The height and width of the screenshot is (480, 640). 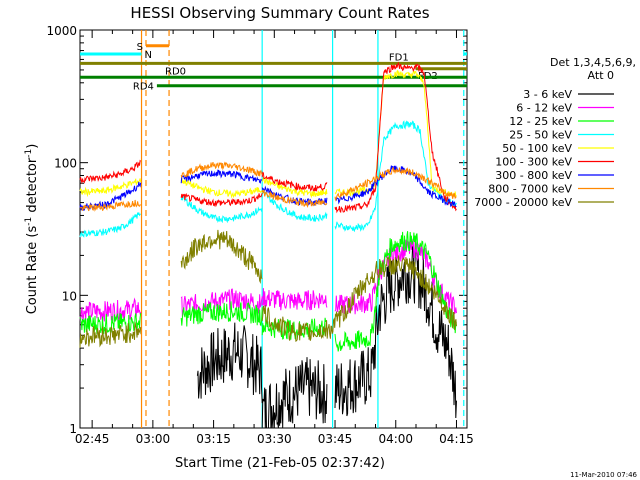 I want to click on y-axis-label-sup2: -1, so click(x=29, y=153).